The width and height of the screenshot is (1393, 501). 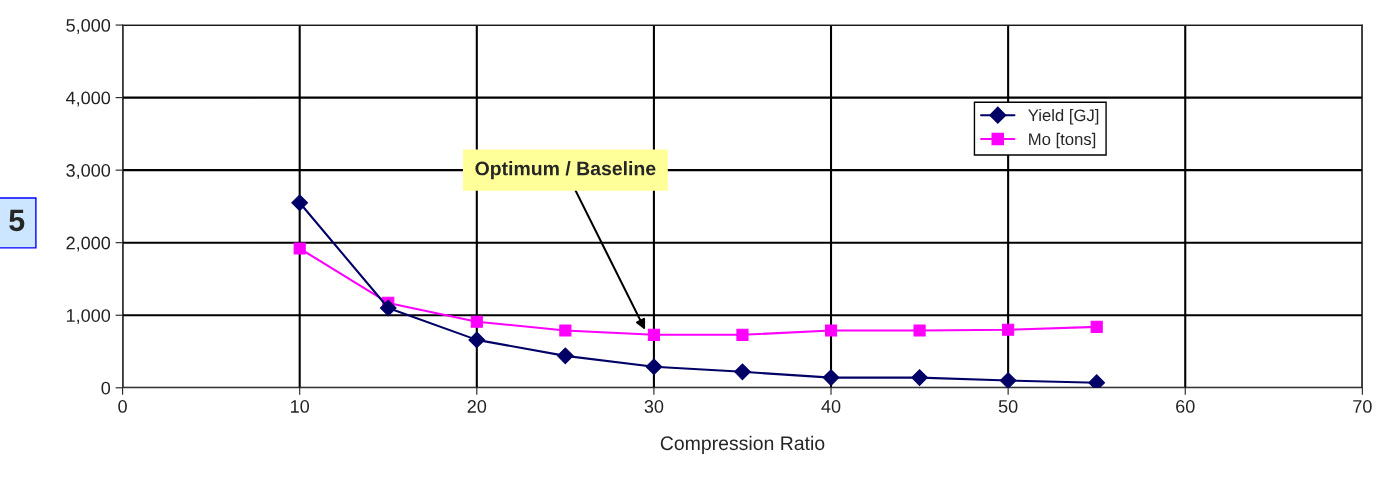 What do you see at coordinates (1362, 406) in the screenshot?
I see `x-tick-label: 70` at bounding box center [1362, 406].